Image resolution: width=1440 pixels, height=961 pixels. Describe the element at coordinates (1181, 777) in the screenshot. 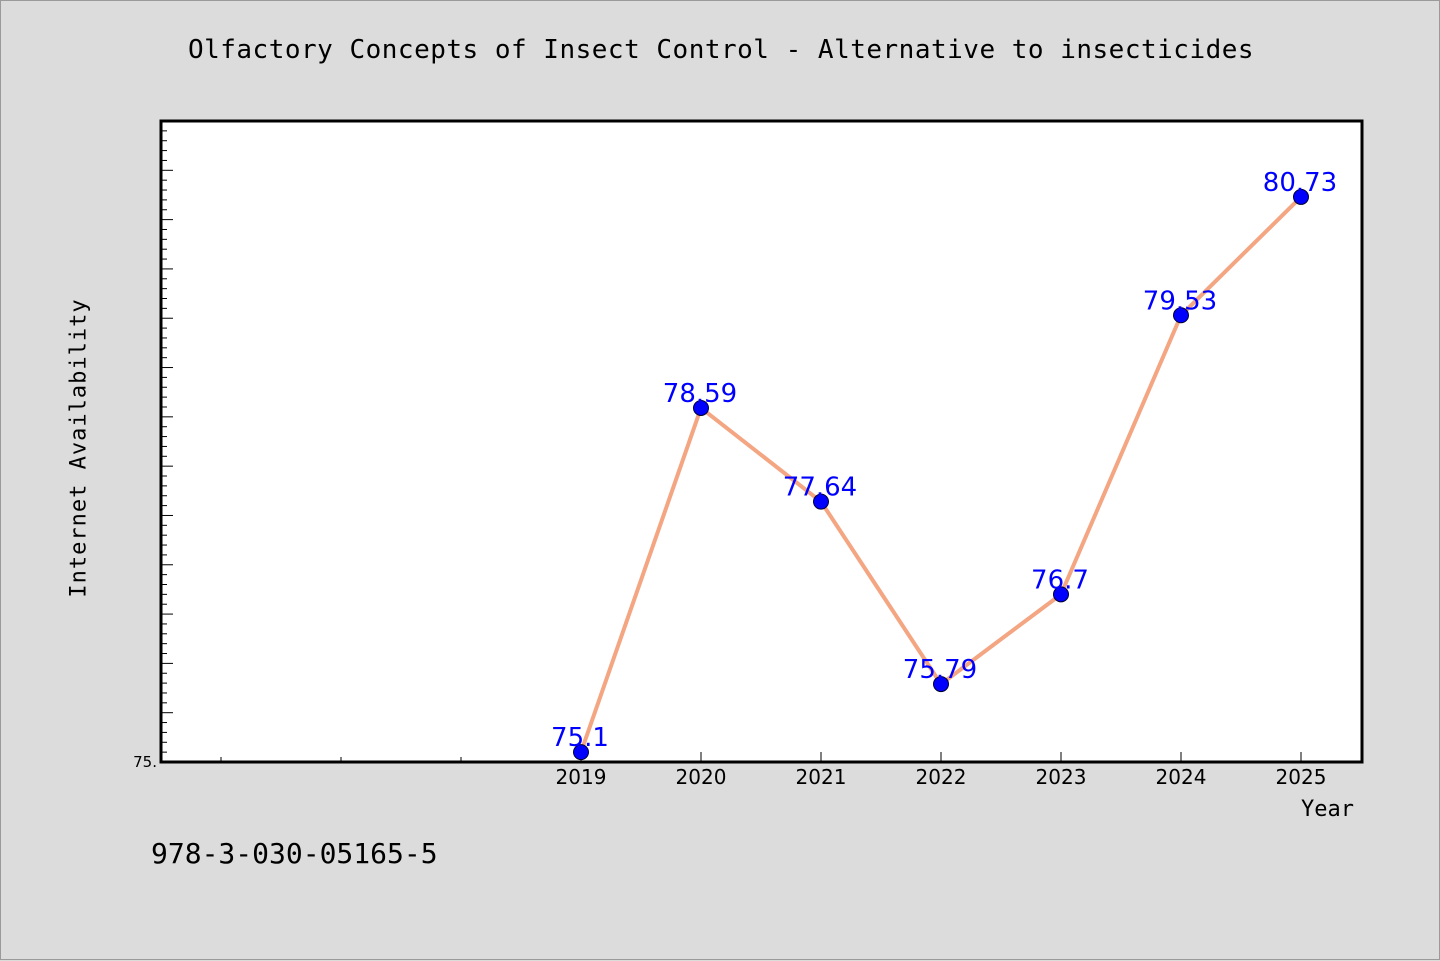

I see `x-tick-label: 2024` at that location.